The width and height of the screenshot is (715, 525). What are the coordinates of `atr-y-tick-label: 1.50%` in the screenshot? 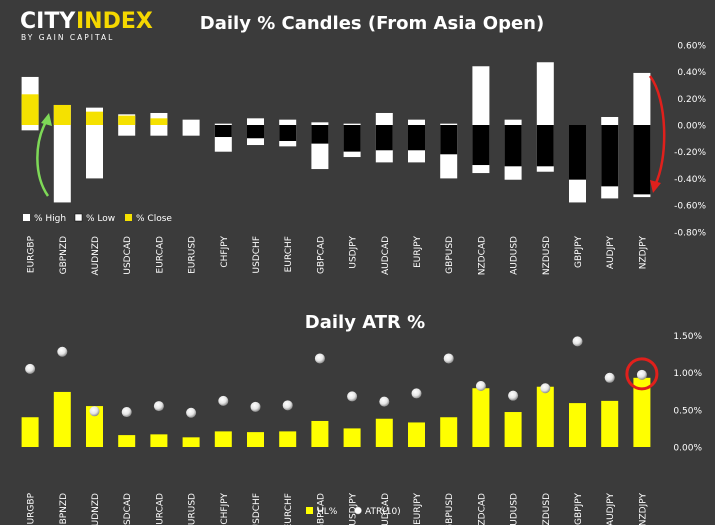 It's located at (687, 337).